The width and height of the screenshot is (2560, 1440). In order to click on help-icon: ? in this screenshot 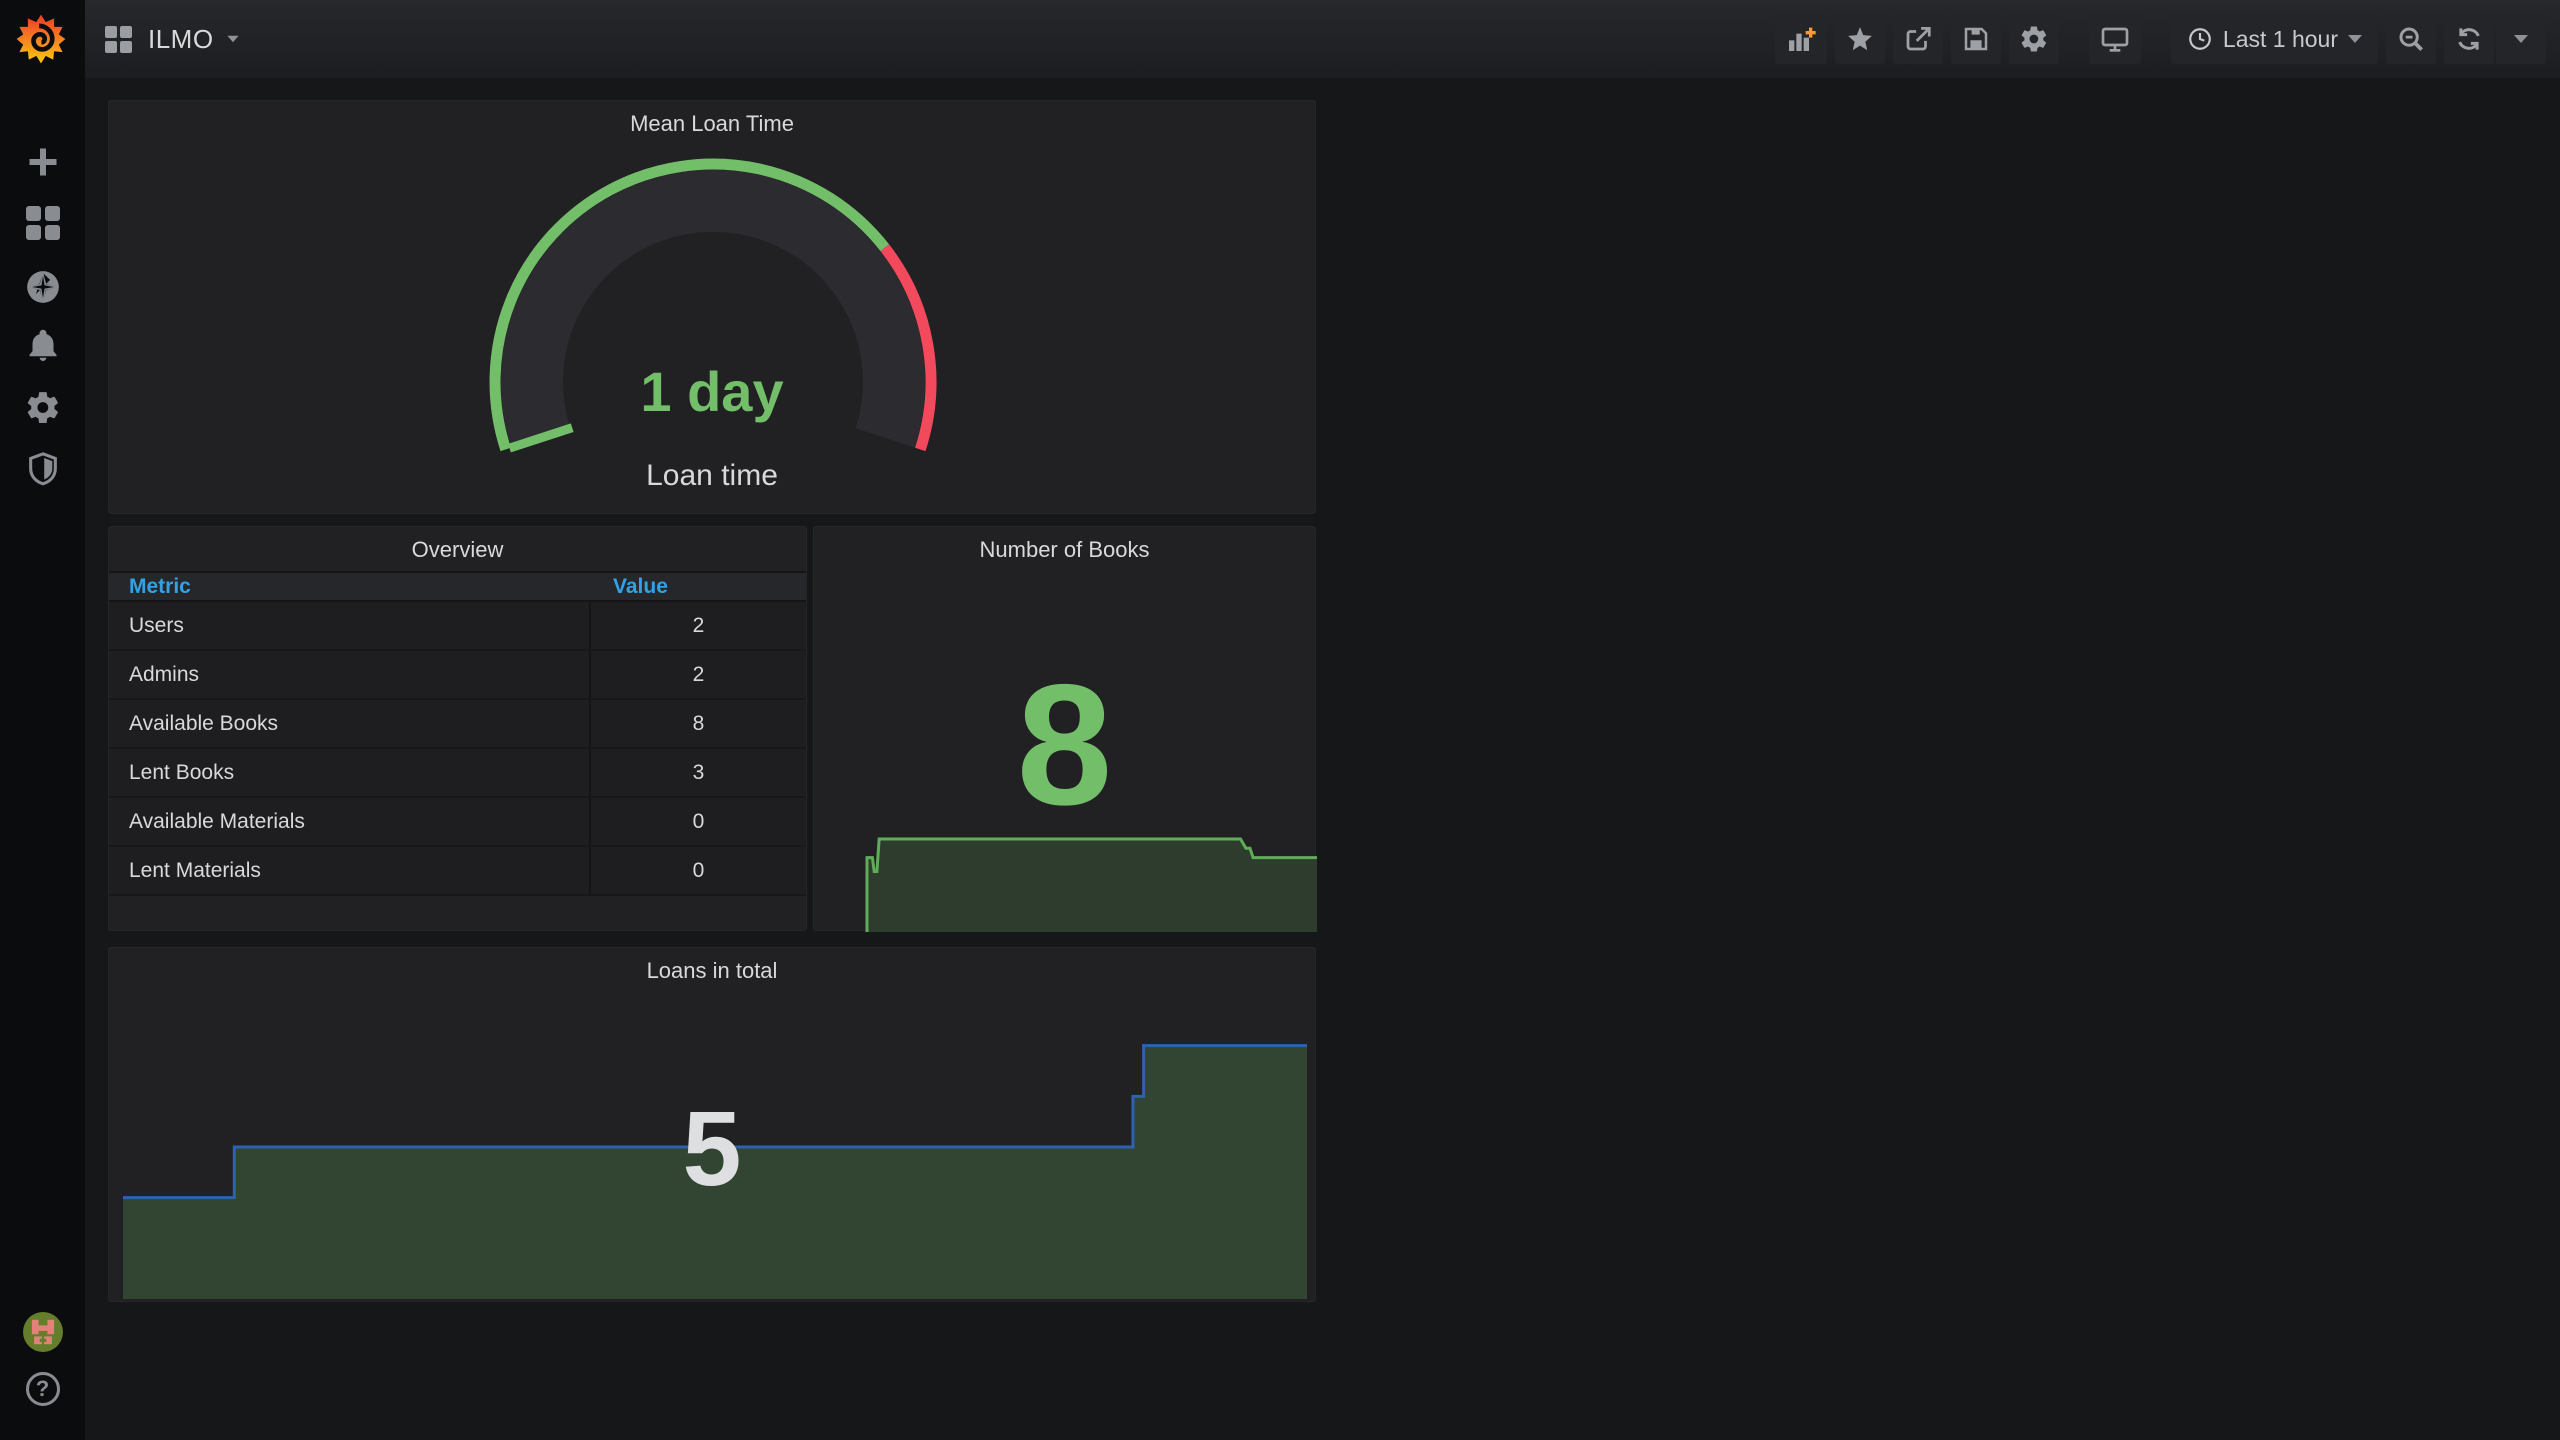, I will do `click(42, 1389)`.